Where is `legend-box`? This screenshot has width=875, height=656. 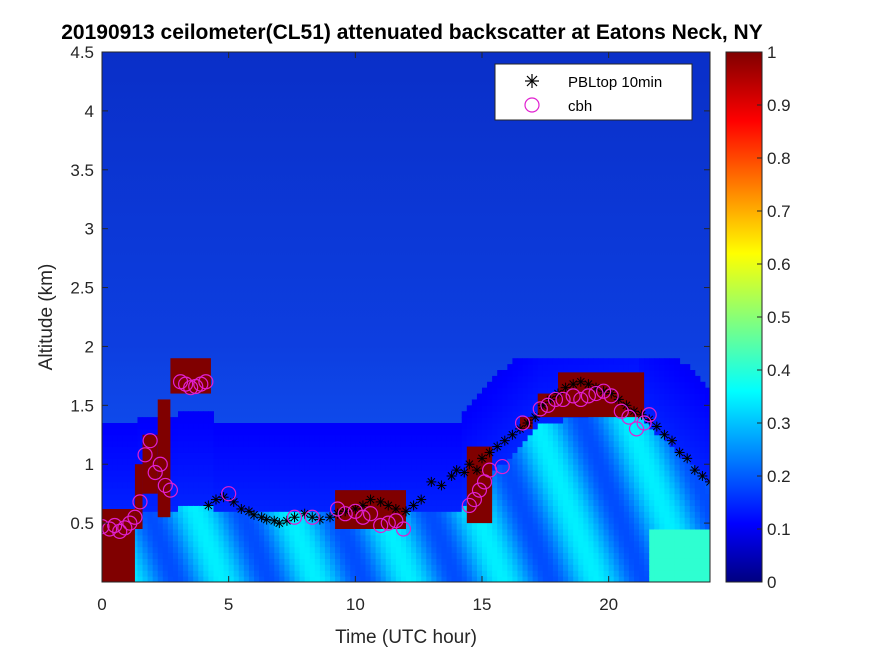
legend-box is located at coordinates (593, 92).